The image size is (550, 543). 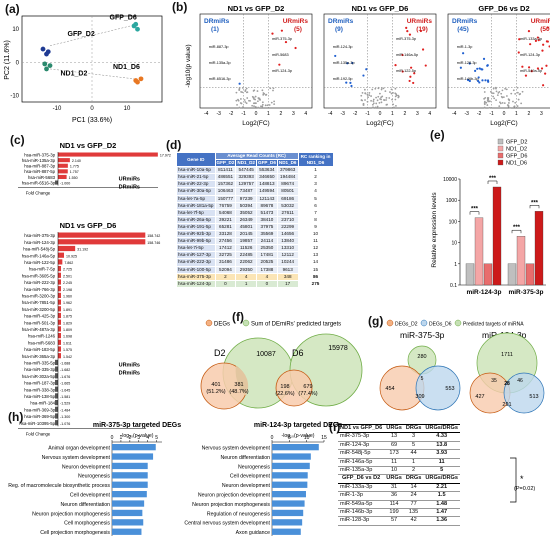 I want to click on rc-table-row: hsa-miR-375-3p 2 4 4 348 86, so click(x=255, y=276).